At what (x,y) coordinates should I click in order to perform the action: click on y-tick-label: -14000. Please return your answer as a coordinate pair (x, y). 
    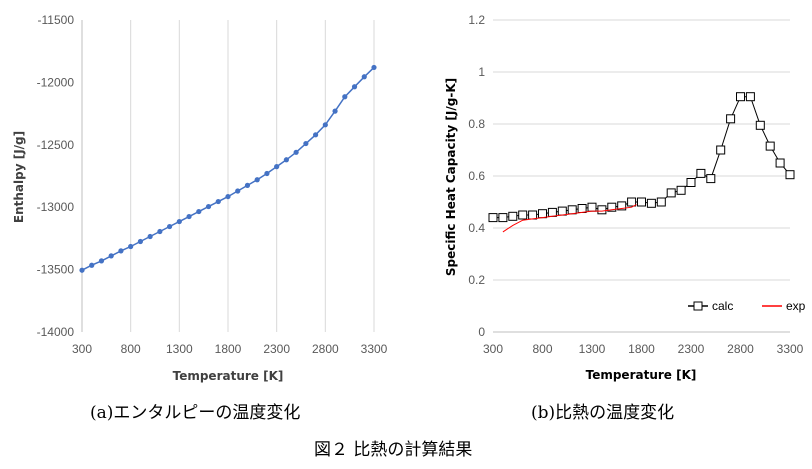
    Looking at the image, I should click on (56, 332).